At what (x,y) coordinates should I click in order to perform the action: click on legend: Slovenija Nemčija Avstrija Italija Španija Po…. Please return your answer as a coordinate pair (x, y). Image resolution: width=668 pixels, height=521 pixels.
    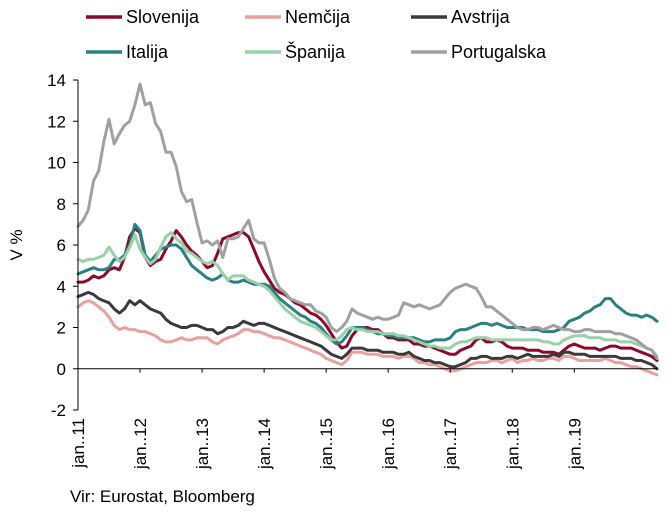
    Looking at the image, I should click on (316, 34).